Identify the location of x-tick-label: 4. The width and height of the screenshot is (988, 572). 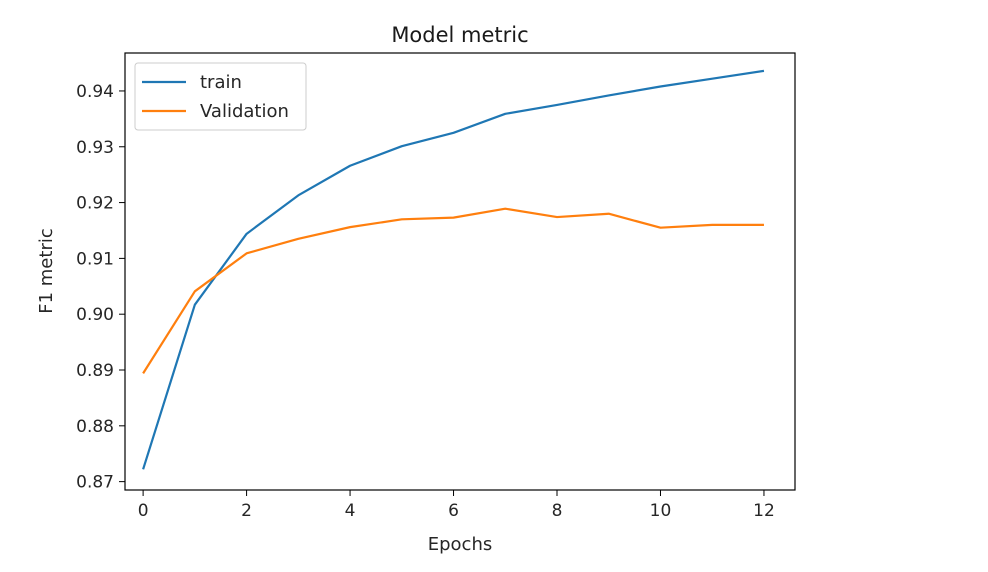
(350, 511).